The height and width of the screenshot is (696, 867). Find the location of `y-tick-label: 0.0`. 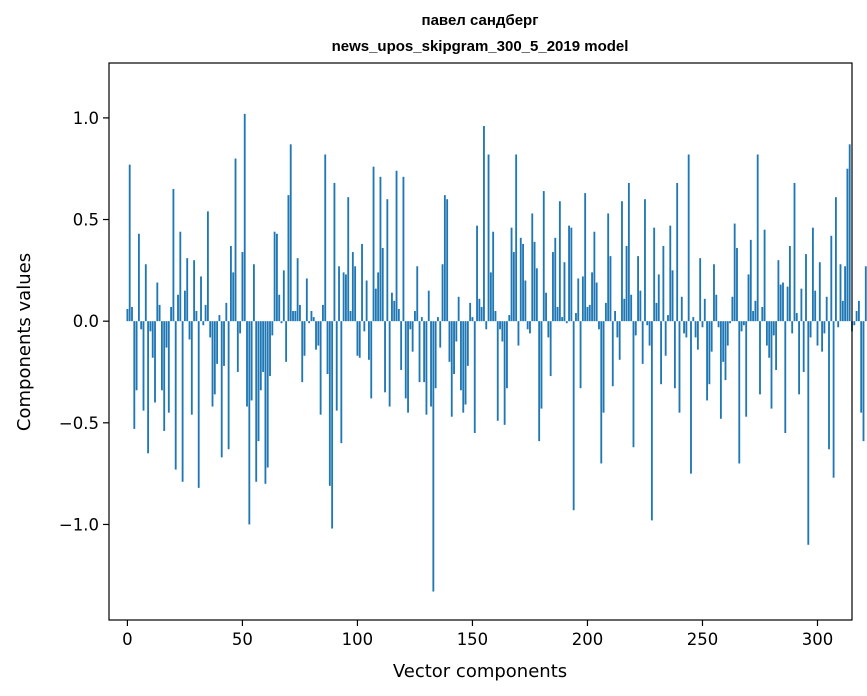

y-tick-label: 0.0 is located at coordinates (86, 321).